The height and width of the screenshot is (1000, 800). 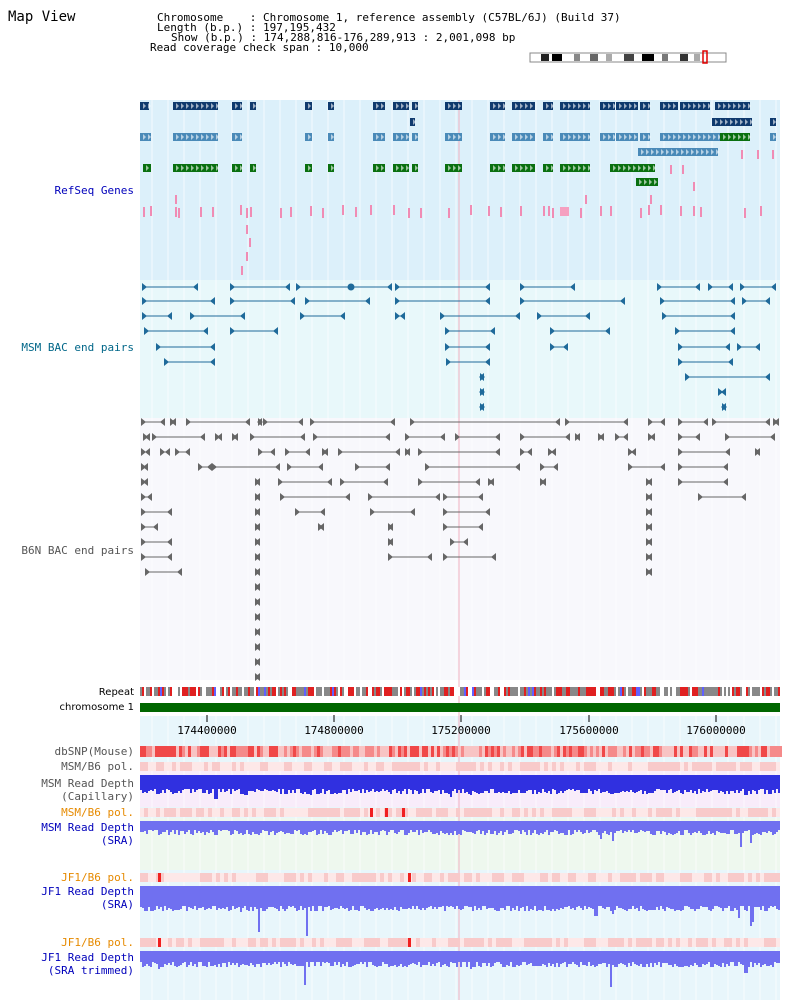 I want to click on refseq-gene-dark, so click(x=523, y=106).